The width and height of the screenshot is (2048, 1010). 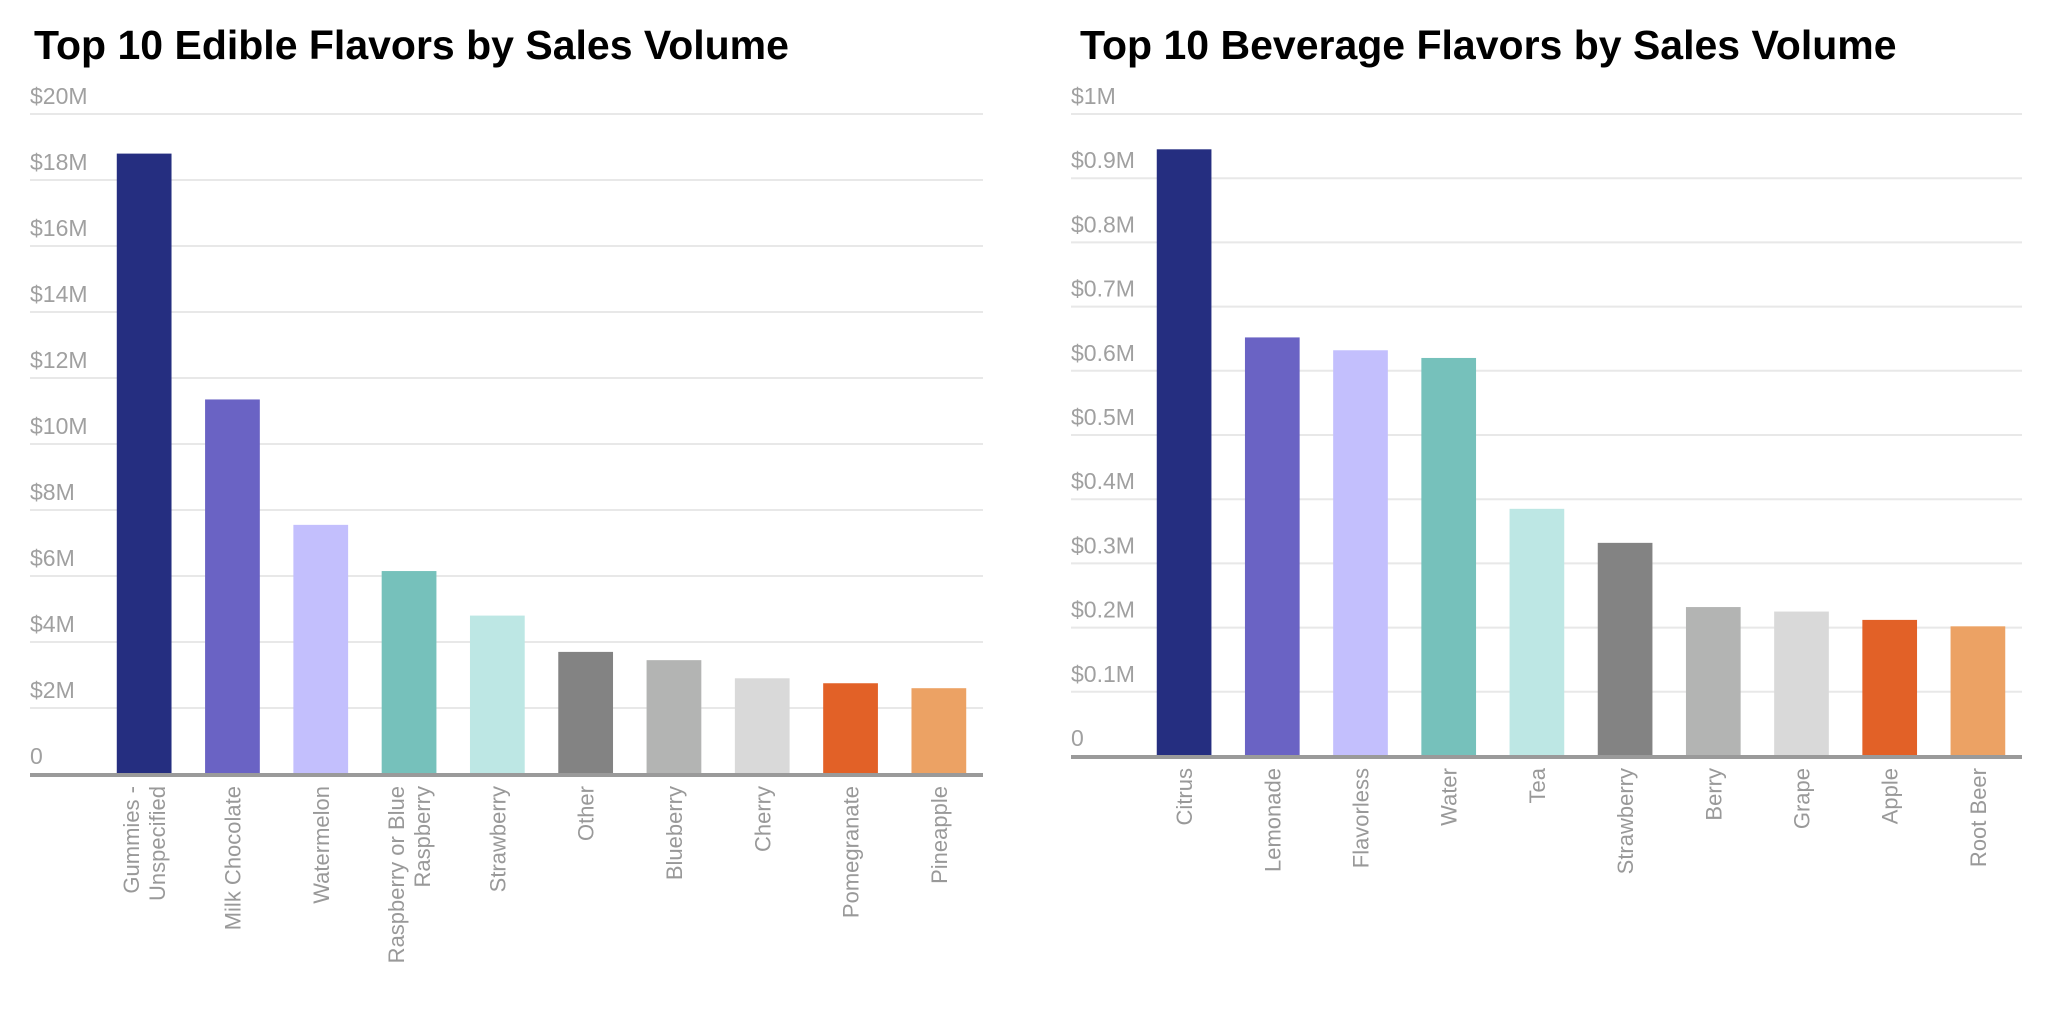 What do you see at coordinates (1103, 160) in the screenshot?
I see `y-tick-label: $0.9M` at bounding box center [1103, 160].